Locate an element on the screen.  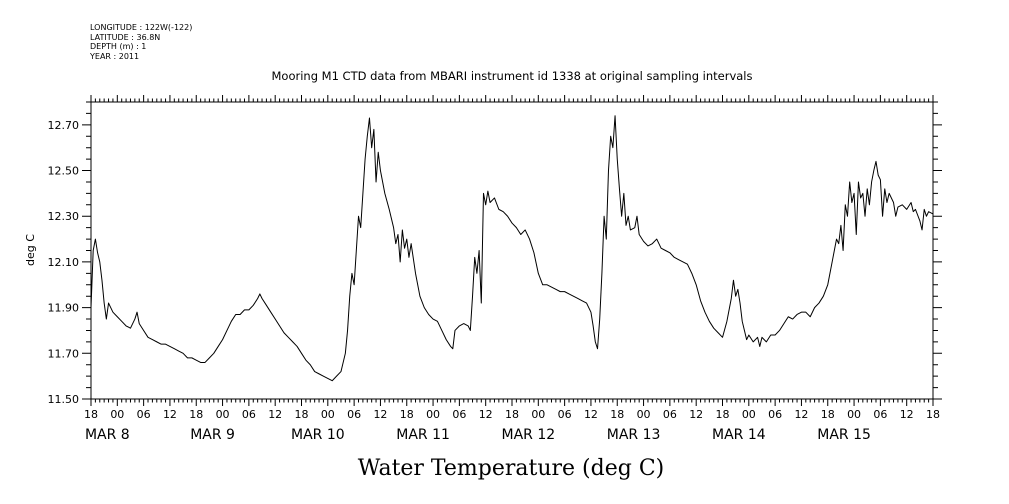
longitude-label: LONGITUDE : 122W(-122) is located at coordinates (141, 27).